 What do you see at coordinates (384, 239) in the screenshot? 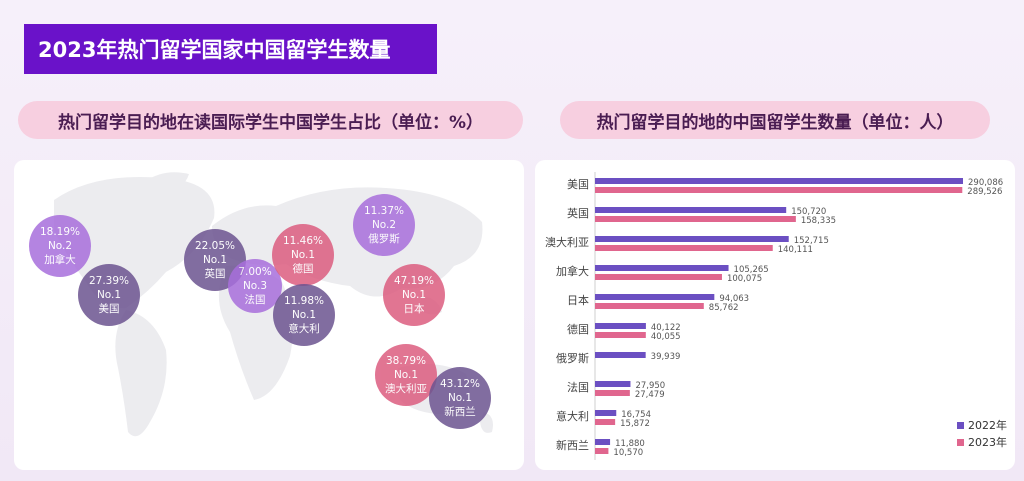
I see `bubble-country: 俄罗斯` at bounding box center [384, 239].